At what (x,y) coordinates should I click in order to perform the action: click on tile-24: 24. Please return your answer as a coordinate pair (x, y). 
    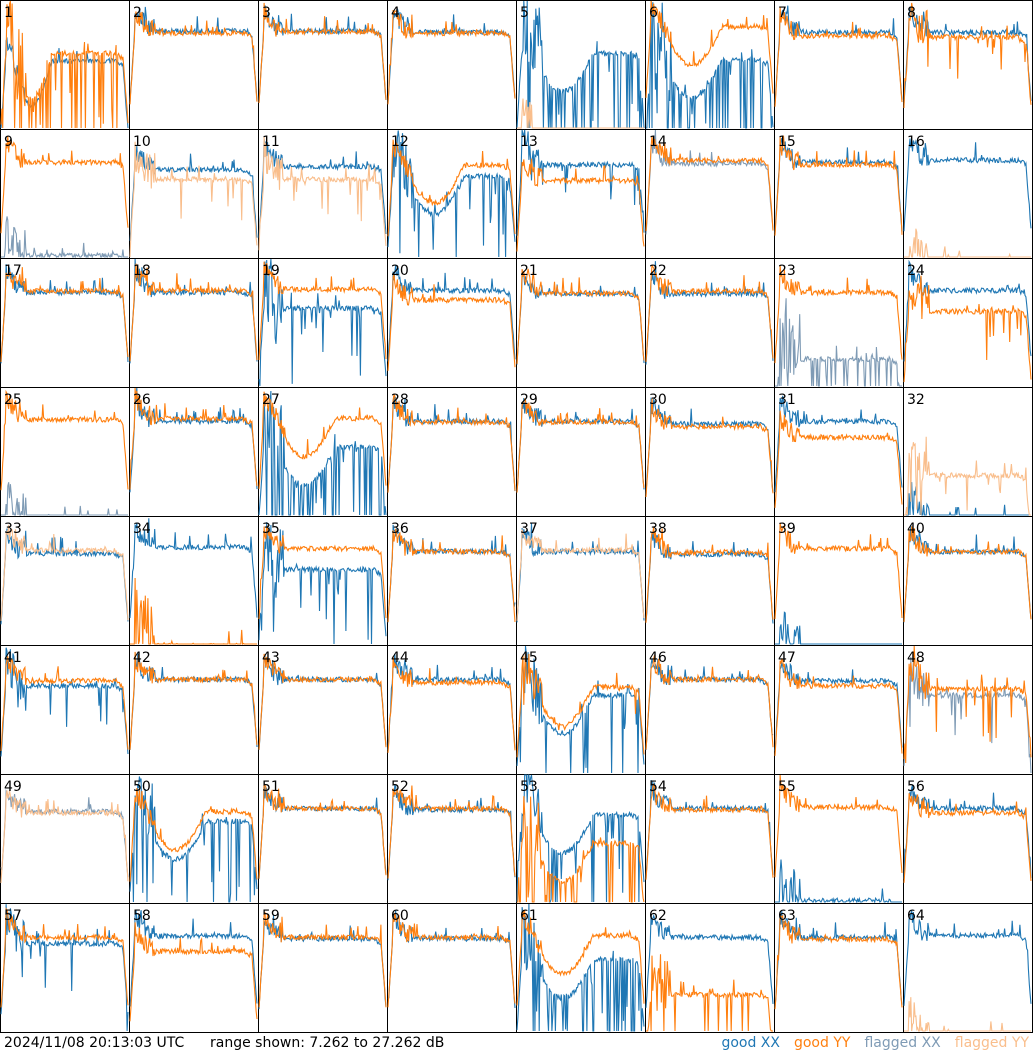
    Looking at the image, I should click on (968, 323).